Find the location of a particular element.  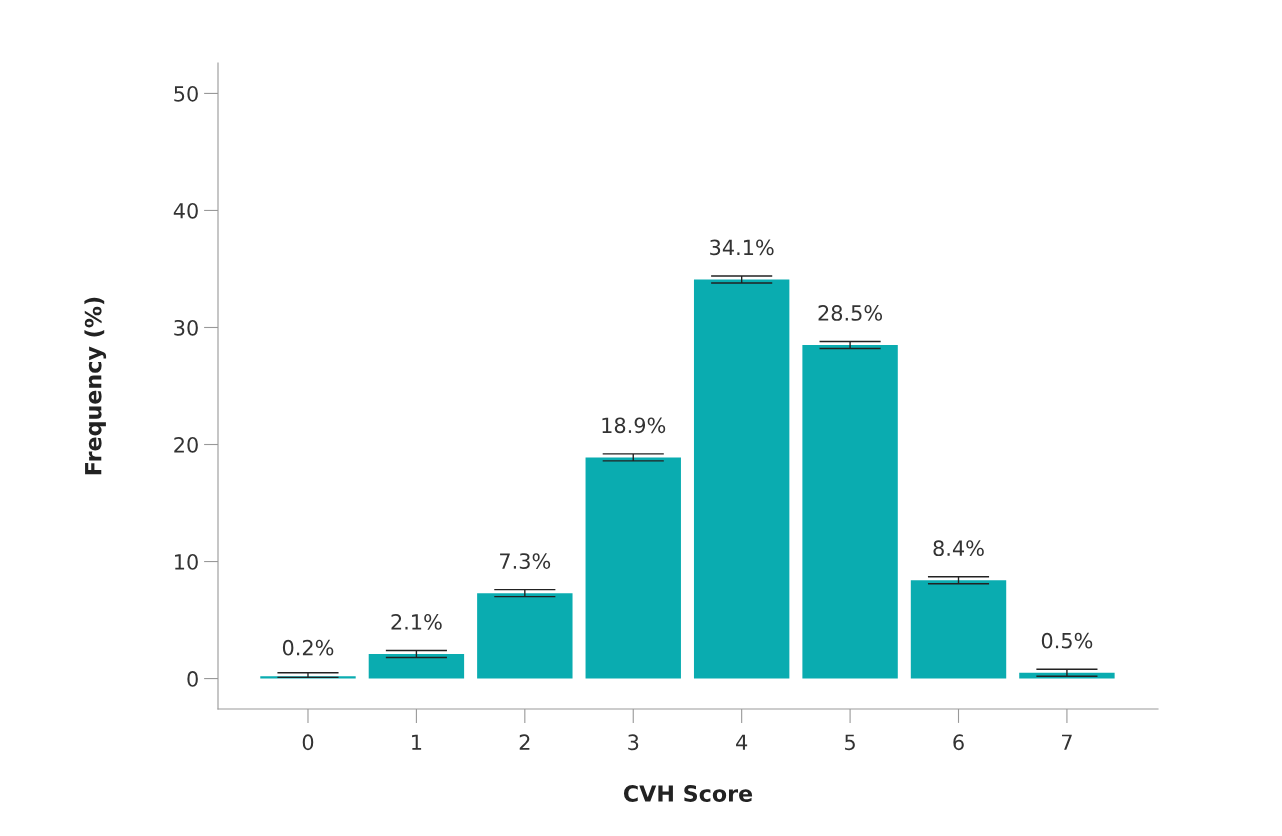

y-tick-label: 40 is located at coordinates (185, 210).